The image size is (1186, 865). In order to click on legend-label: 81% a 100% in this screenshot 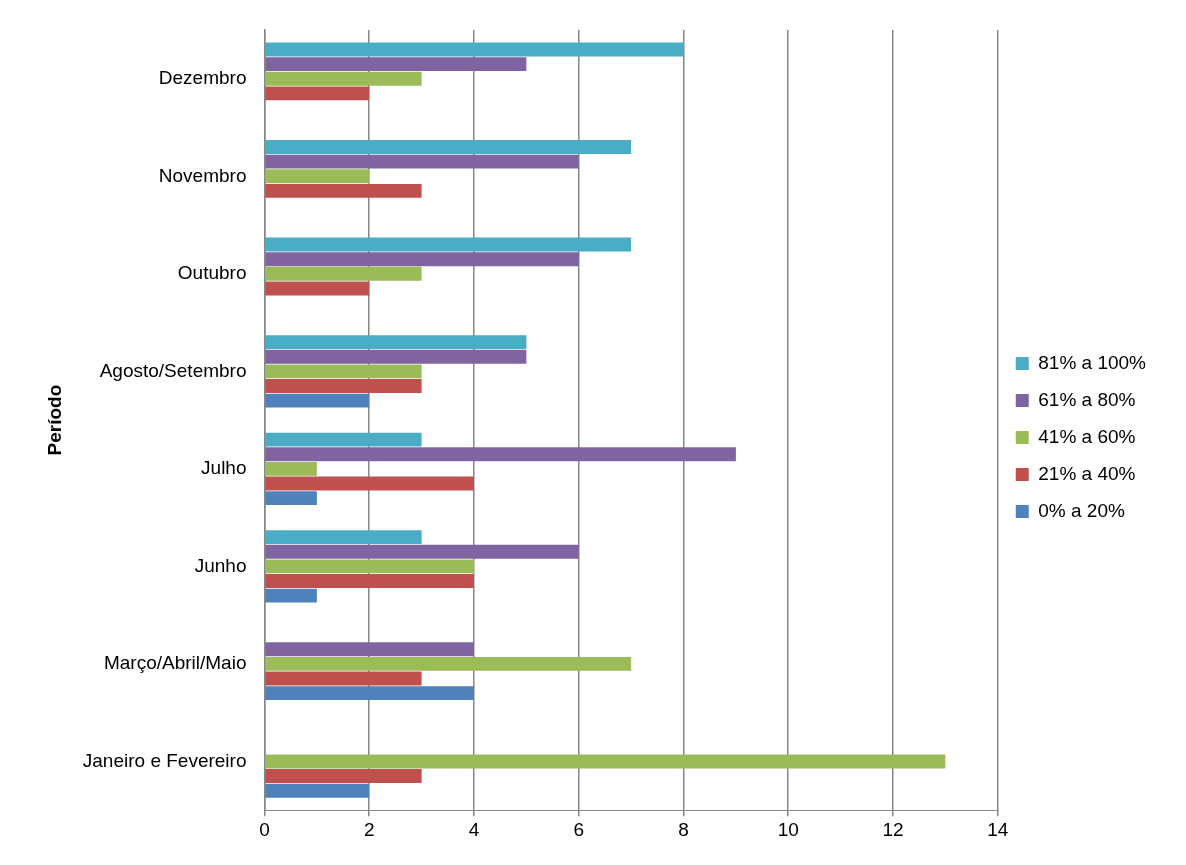, I will do `click(1092, 362)`.